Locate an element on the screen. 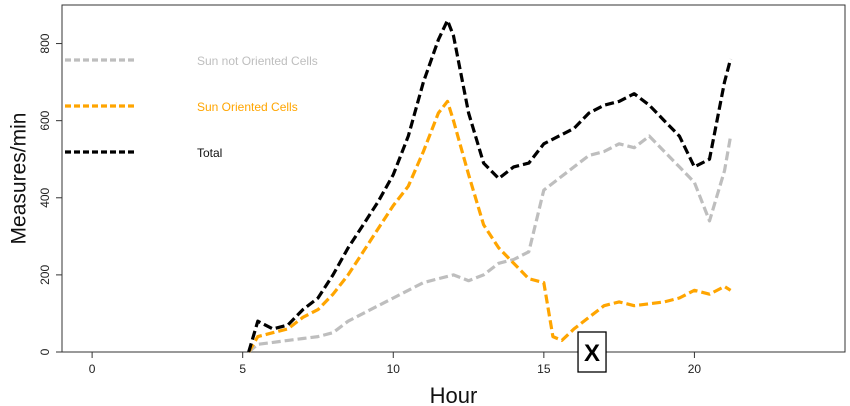 The image size is (850, 406). x-tick-label: 20 is located at coordinates (695, 369).